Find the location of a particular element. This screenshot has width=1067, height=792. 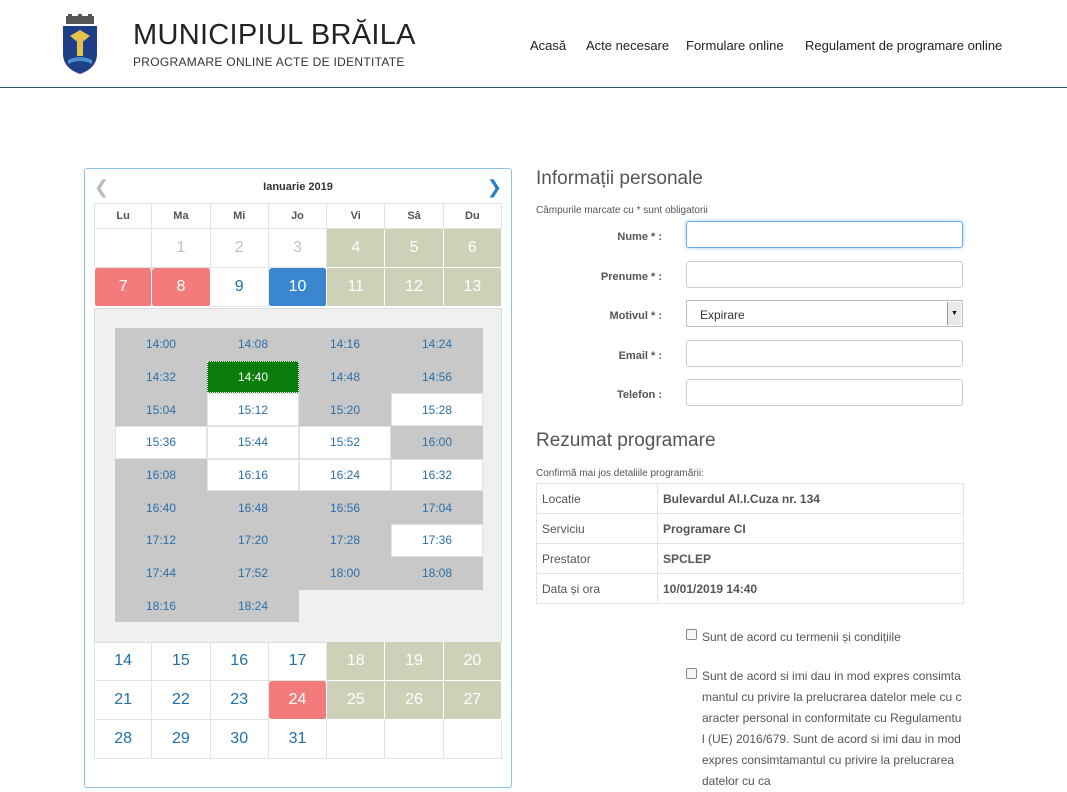

time-slot-busy: 17:28 is located at coordinates (345, 540).